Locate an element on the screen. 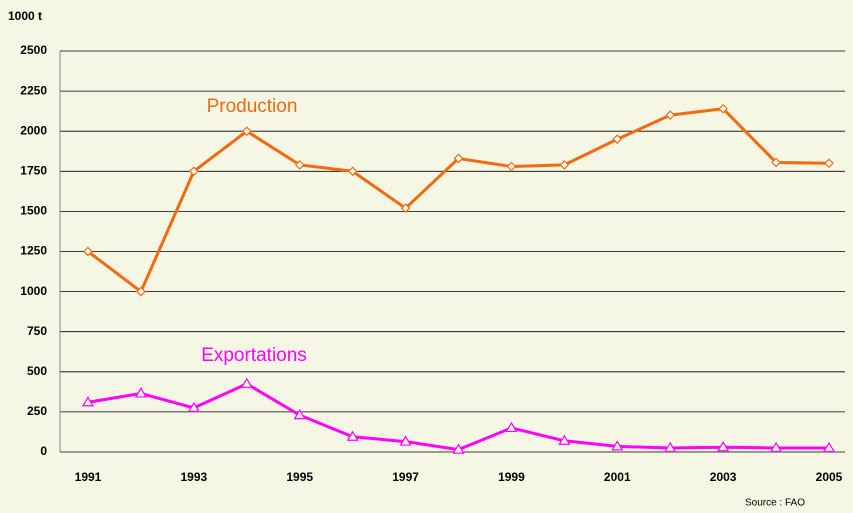 This screenshot has height=513, width=853. x-tick-label: 1995 is located at coordinates (299, 477).